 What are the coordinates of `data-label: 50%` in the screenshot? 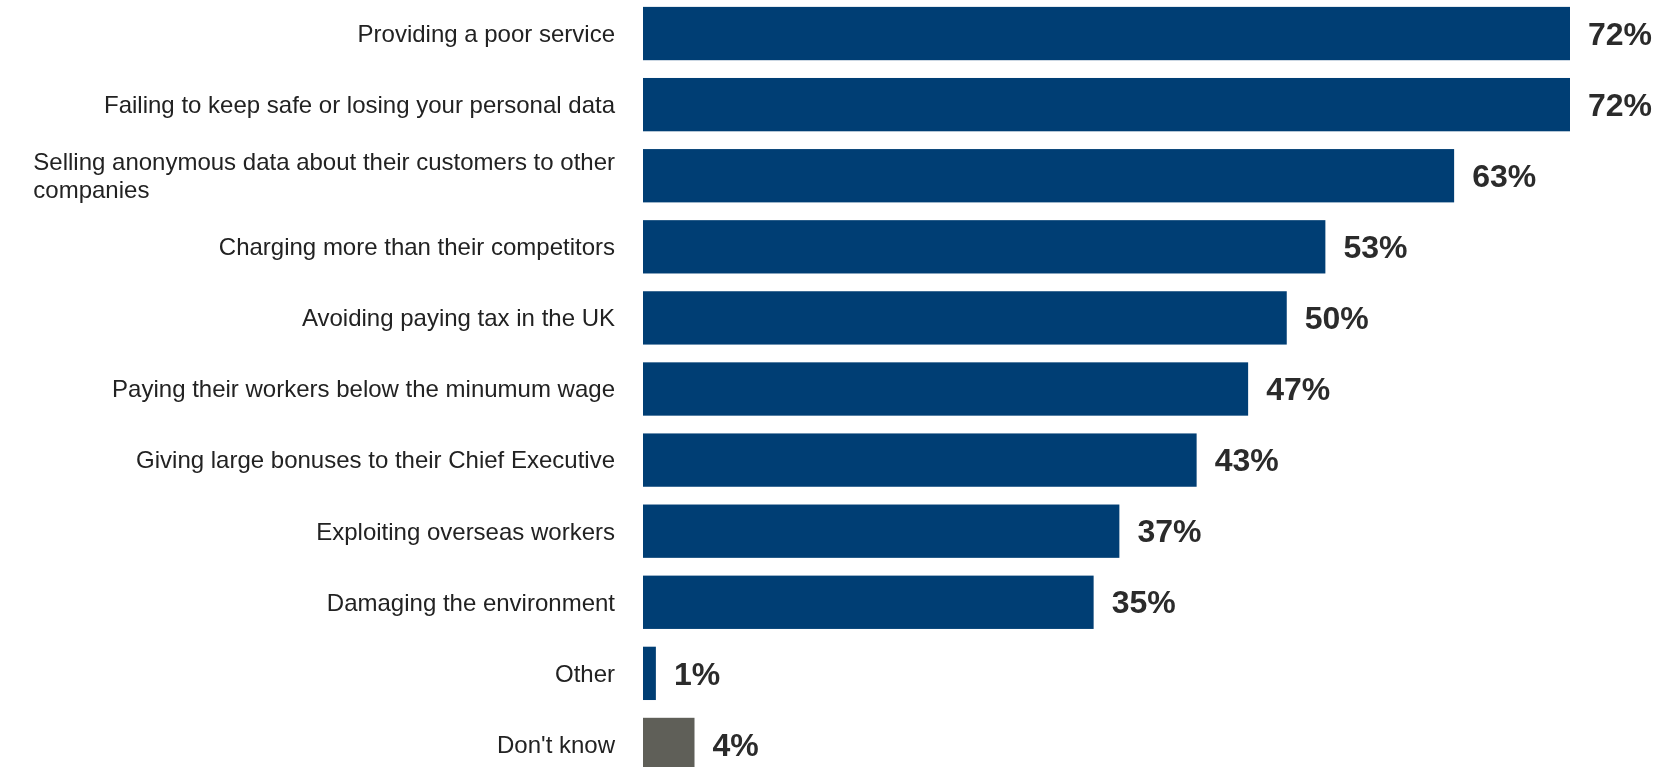 It's located at (1336, 318).